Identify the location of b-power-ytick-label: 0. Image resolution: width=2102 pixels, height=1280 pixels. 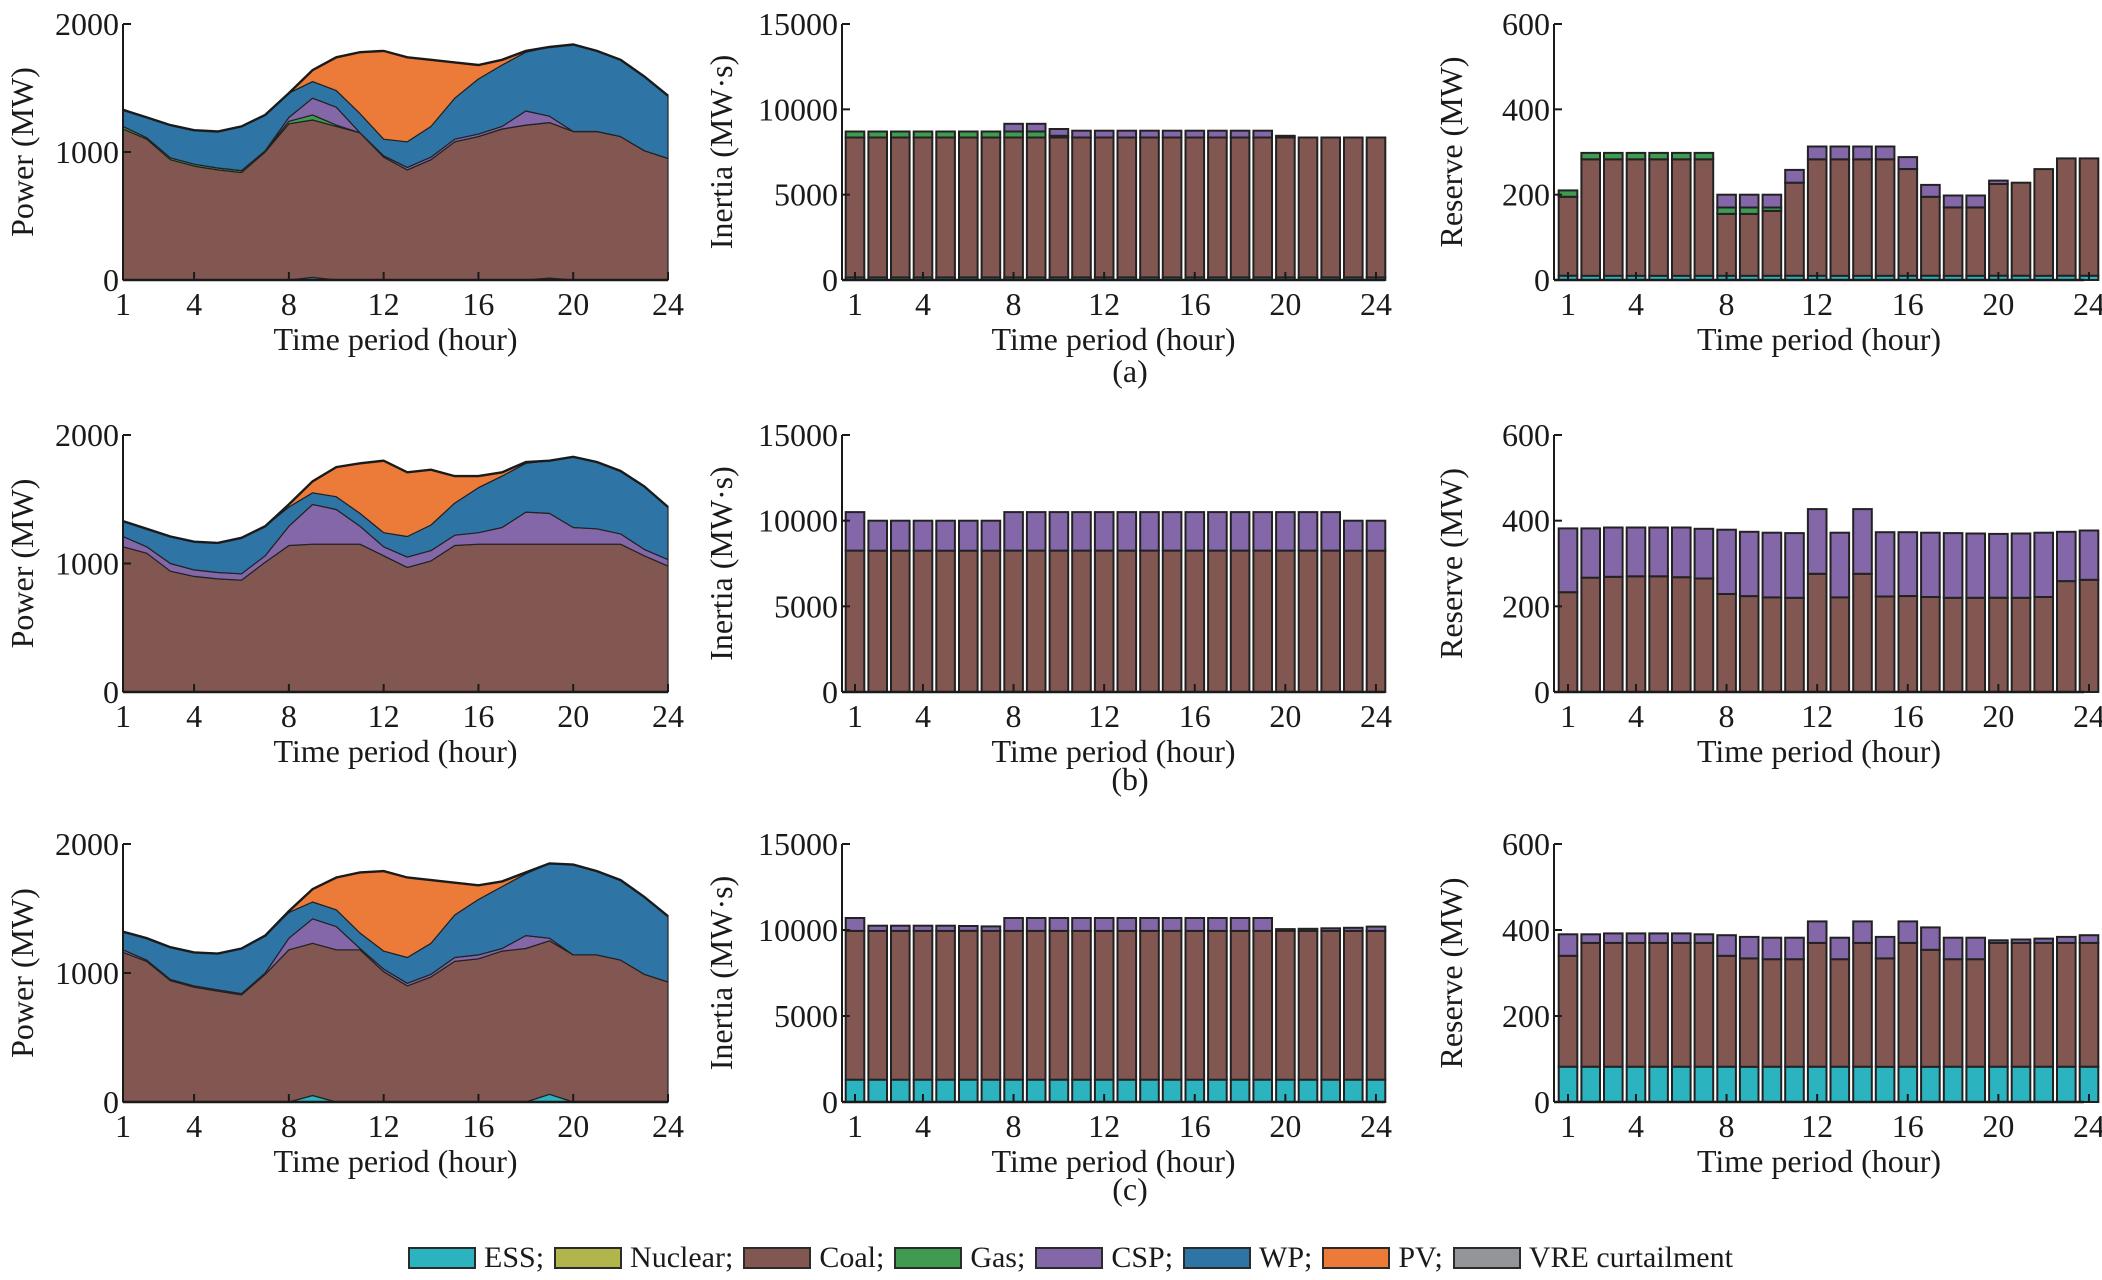
(111, 692).